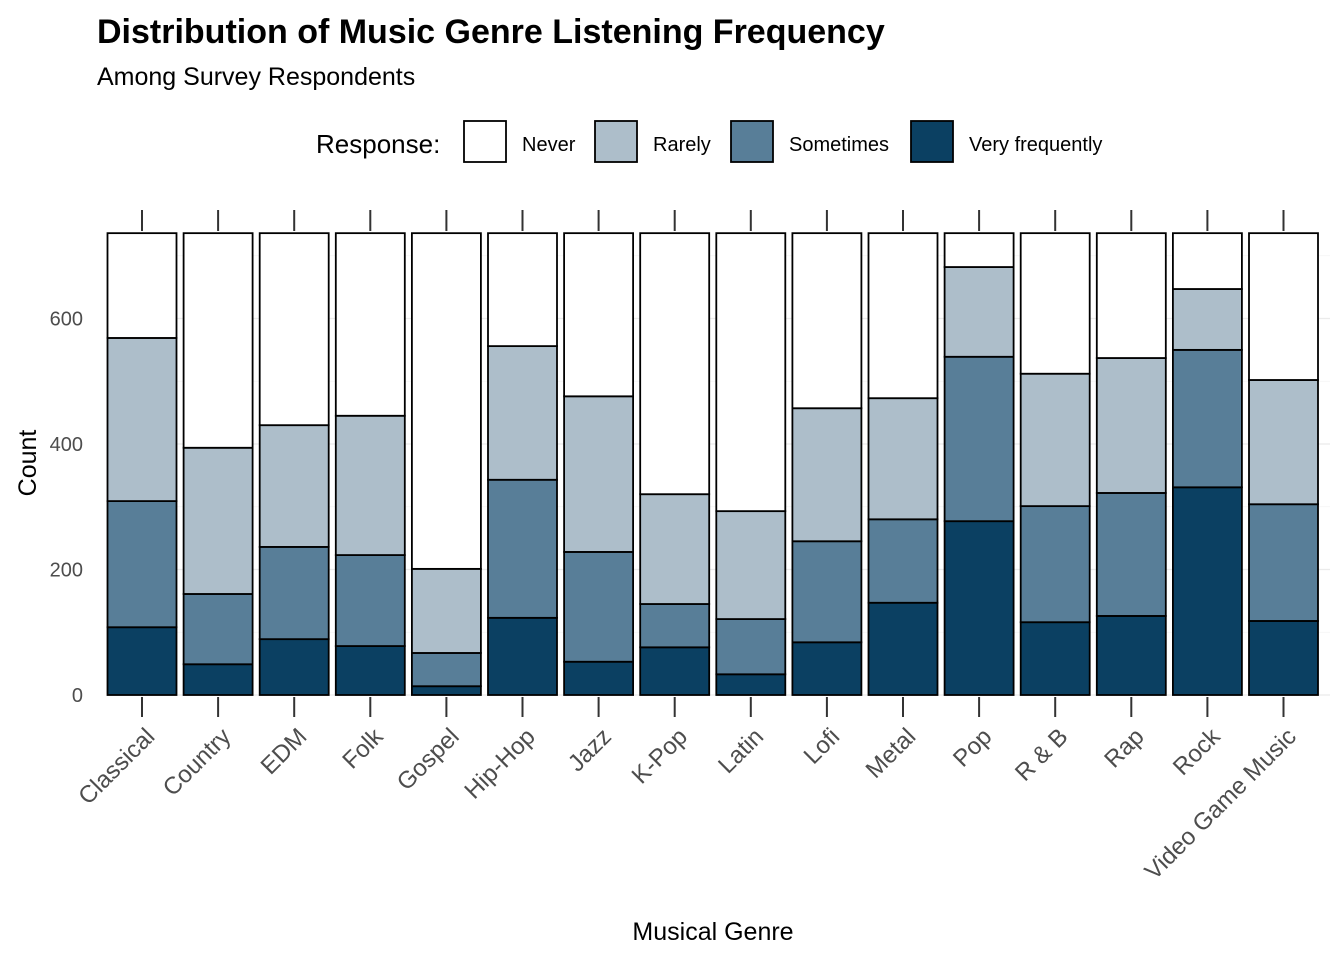  What do you see at coordinates (839, 145) in the screenshot?
I see `legend-label: Sometimes` at bounding box center [839, 145].